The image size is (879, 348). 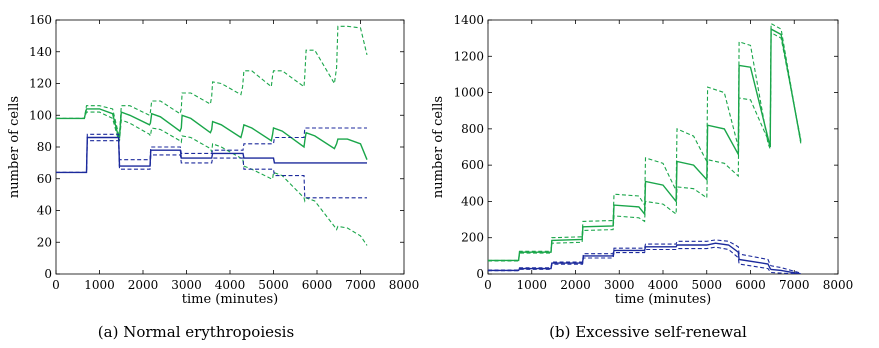 I want to click on y-tick-label: 60, so click(x=44, y=179).